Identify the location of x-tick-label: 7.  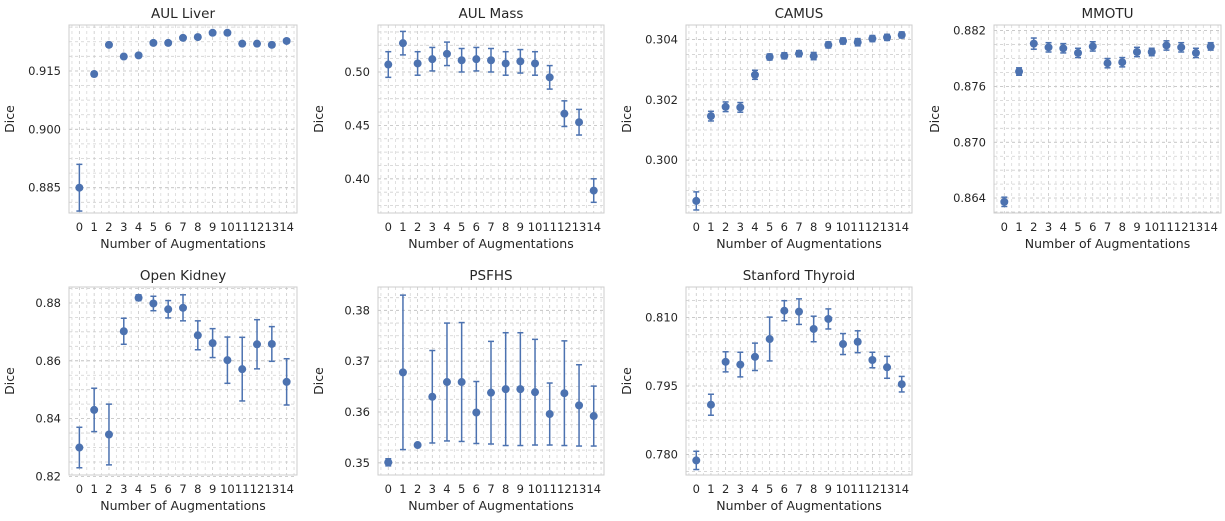
(1107, 227).